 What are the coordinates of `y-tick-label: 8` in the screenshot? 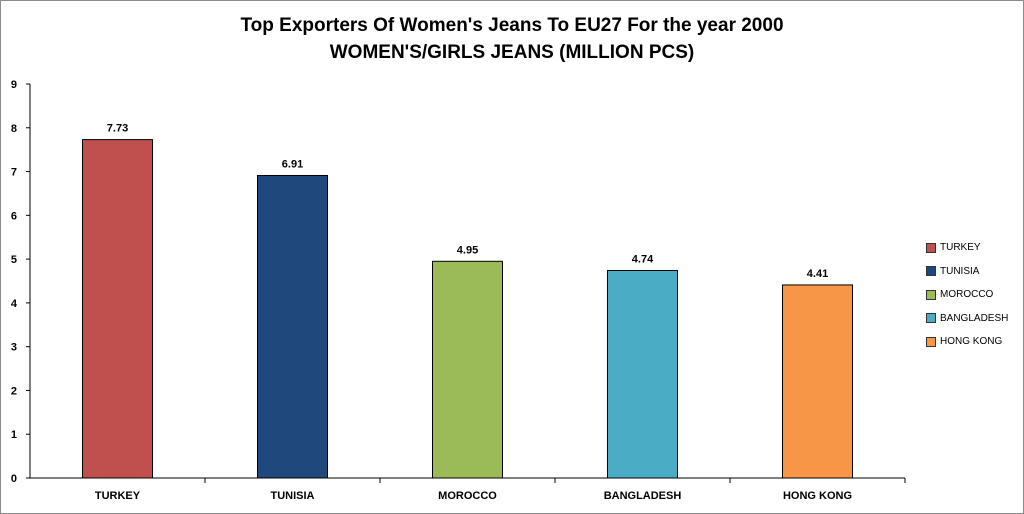 It's located at (14, 129).